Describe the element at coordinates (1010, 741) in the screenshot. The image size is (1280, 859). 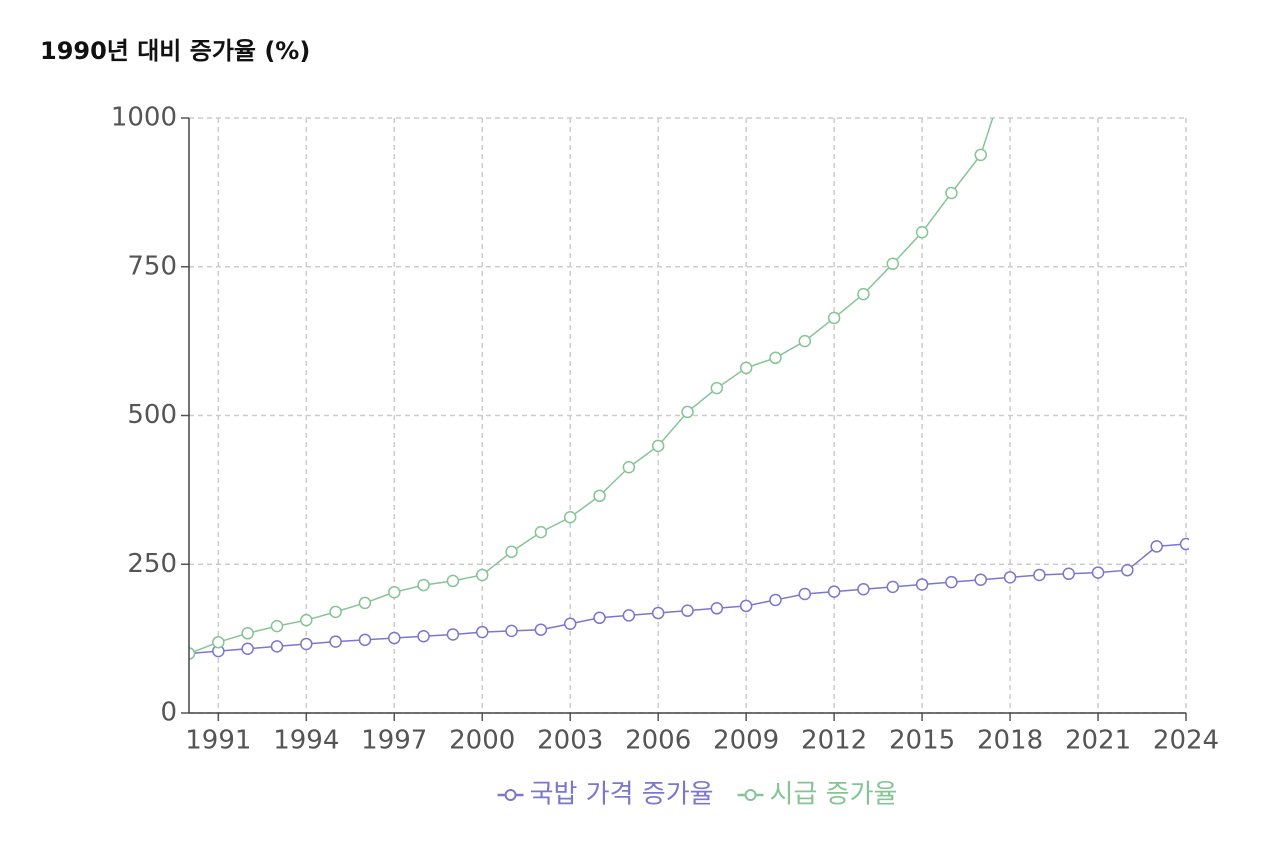
I see `x-tick-label: 2018` at that location.